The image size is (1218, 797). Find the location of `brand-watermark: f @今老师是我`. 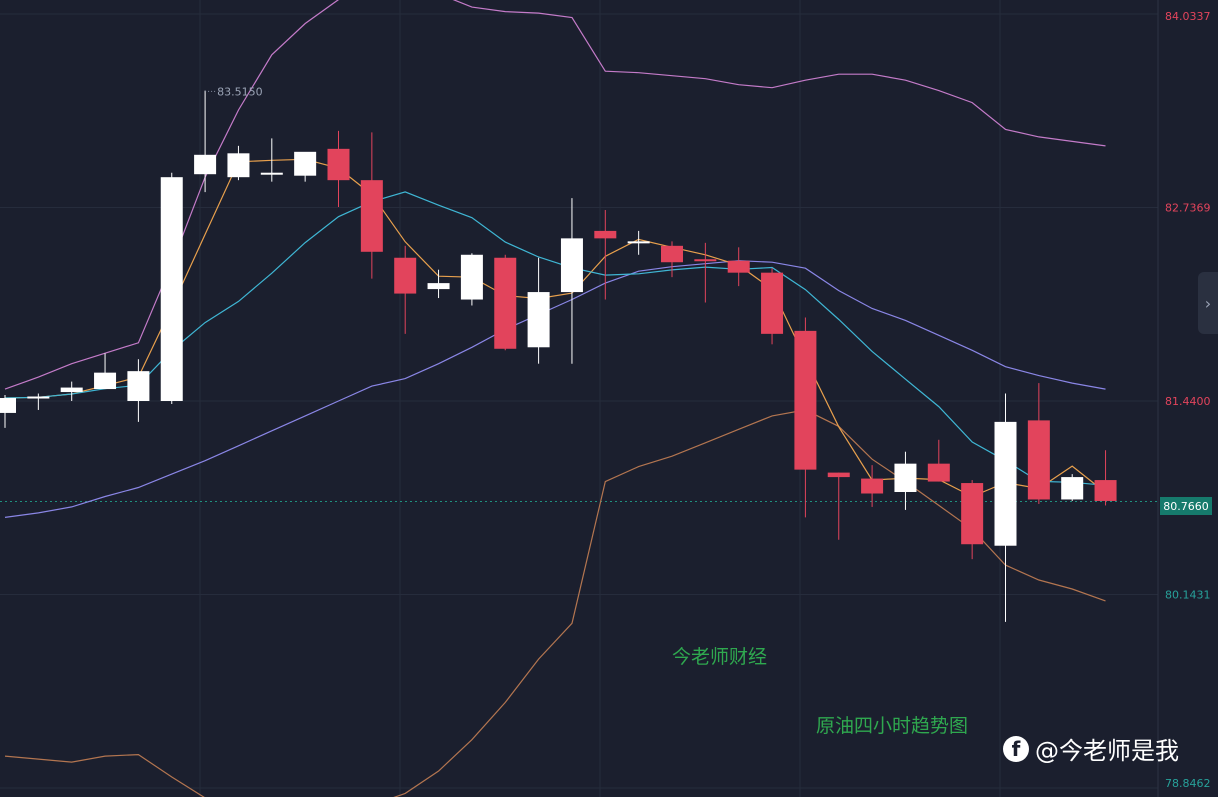

brand-watermark: f @今老师是我 is located at coordinates (1091, 748).